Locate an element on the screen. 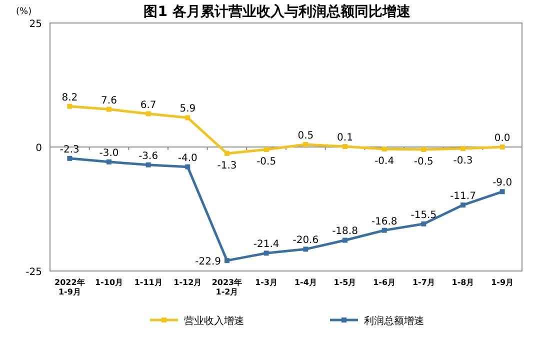  data-label: 7.6 is located at coordinates (109, 100).